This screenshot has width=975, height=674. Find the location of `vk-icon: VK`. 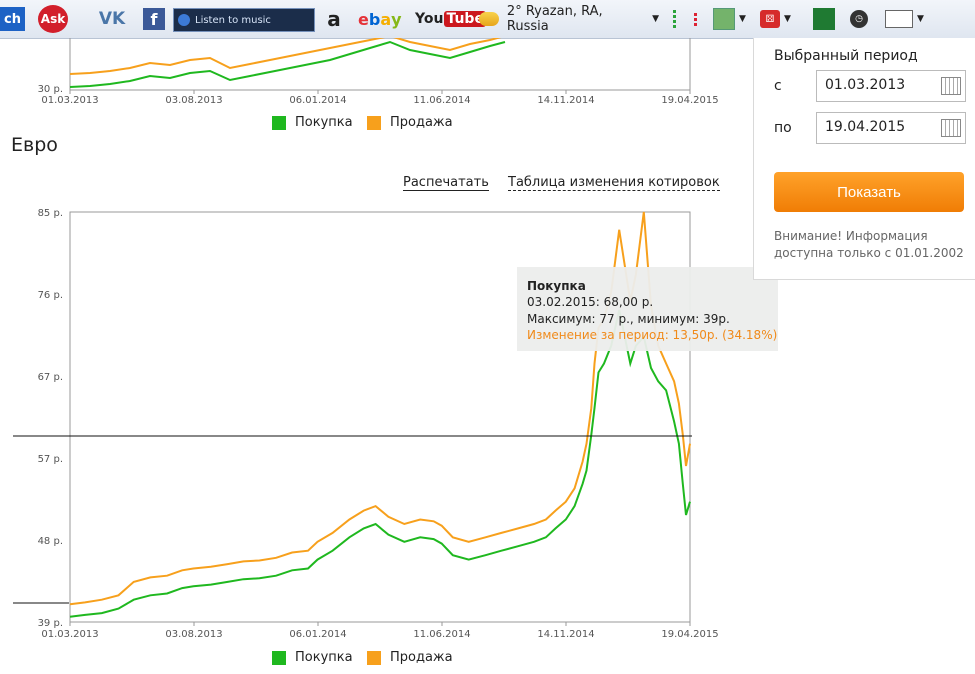

vk-icon: VK is located at coordinates (112, 19).